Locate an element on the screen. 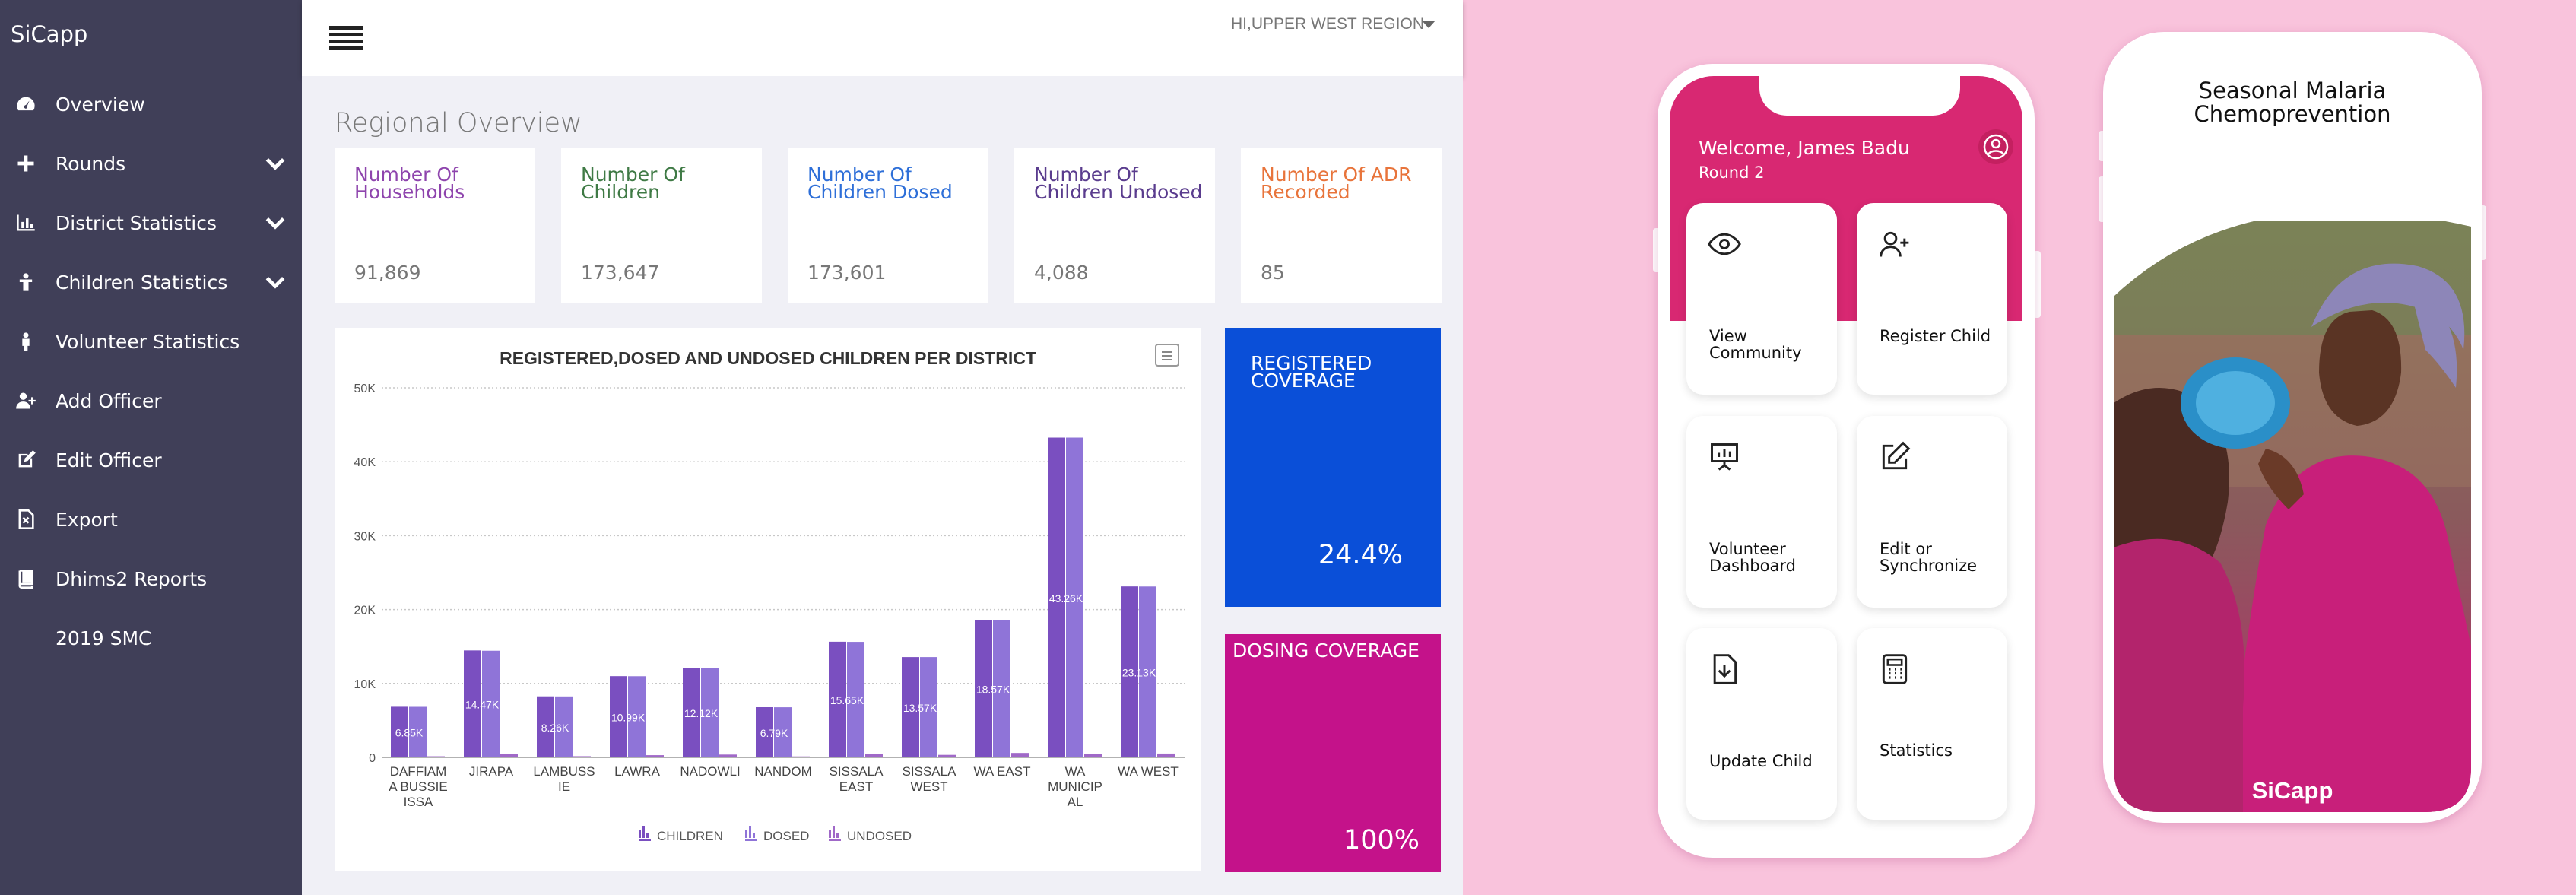 The image size is (2576, 895). x-tick-label: SISSALA is located at coordinates (857, 771).